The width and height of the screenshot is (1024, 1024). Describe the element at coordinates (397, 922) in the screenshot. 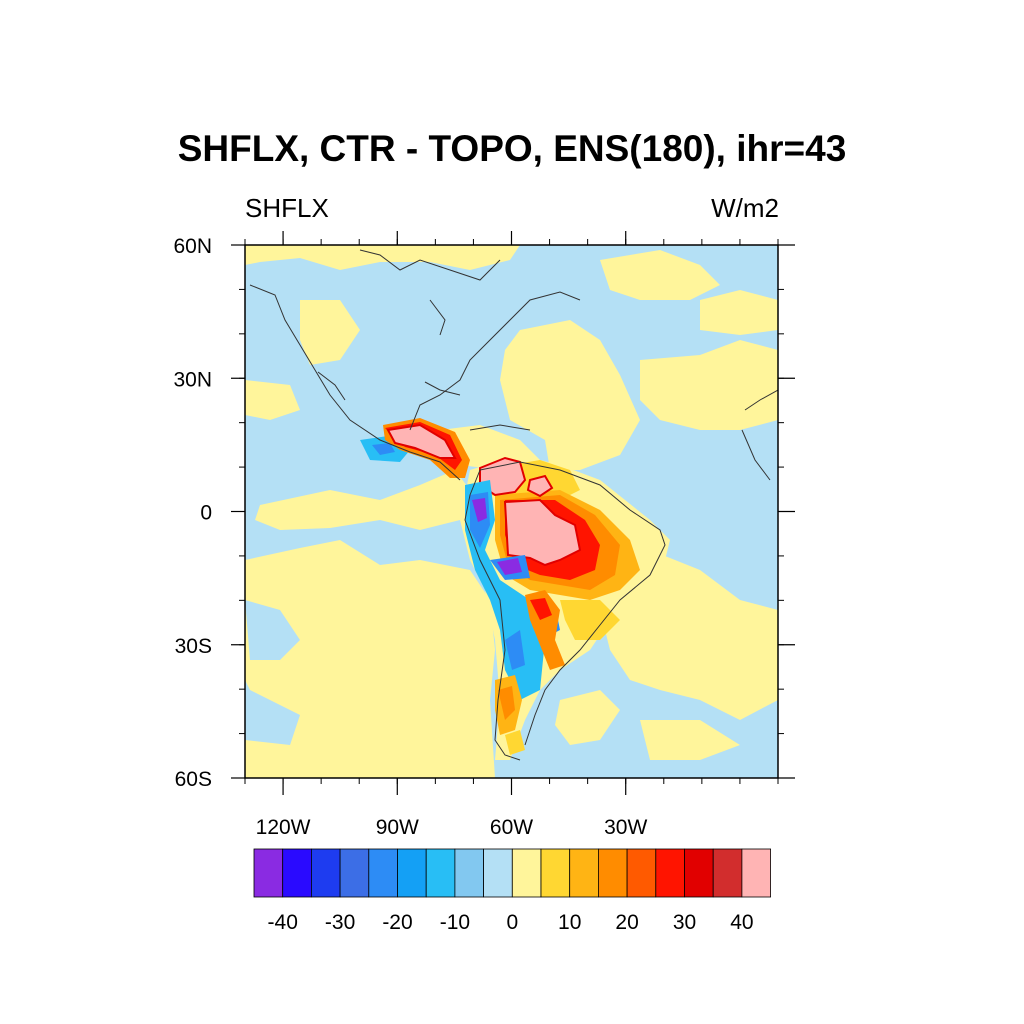

I see `colorbar-label: -20` at that location.